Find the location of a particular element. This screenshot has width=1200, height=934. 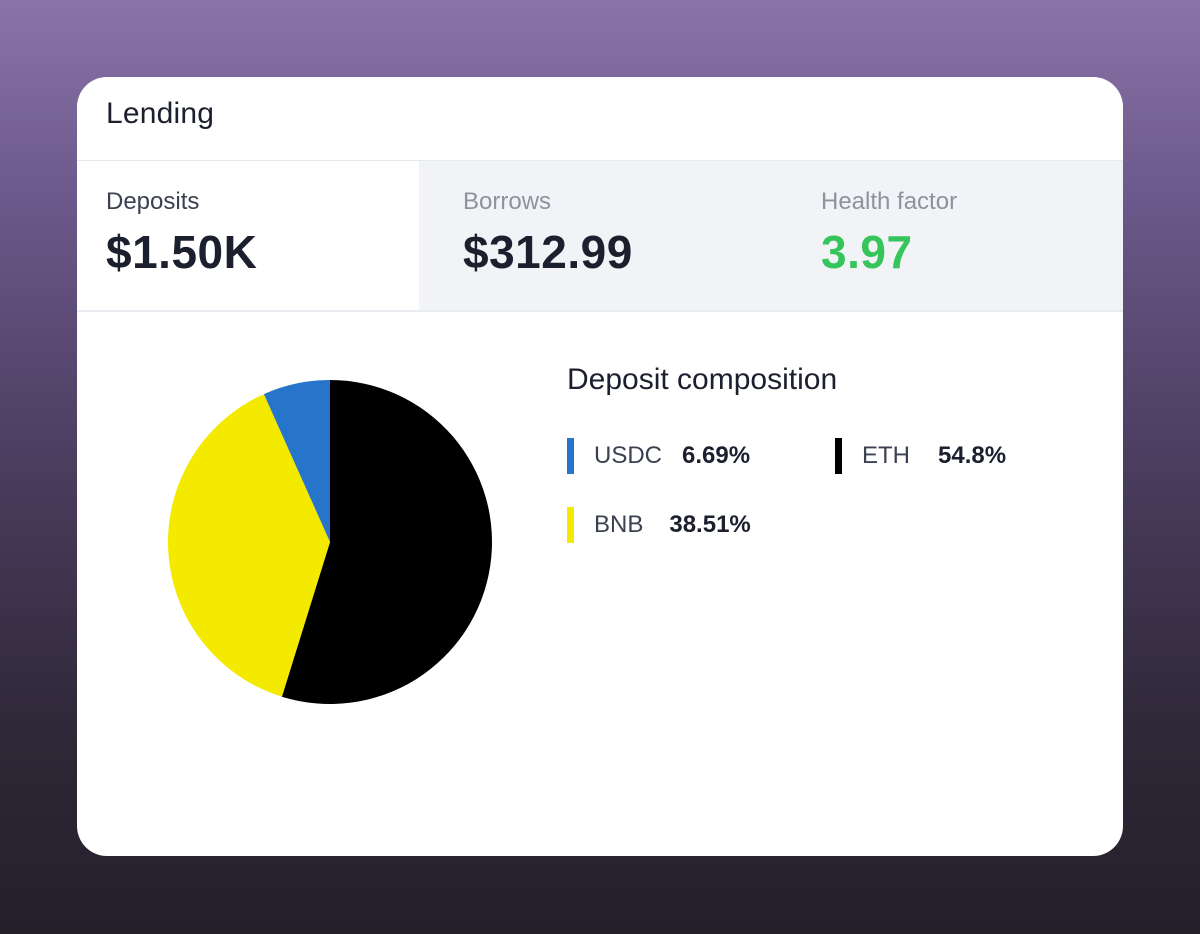

pie-slice-bnb is located at coordinates (248, 545).